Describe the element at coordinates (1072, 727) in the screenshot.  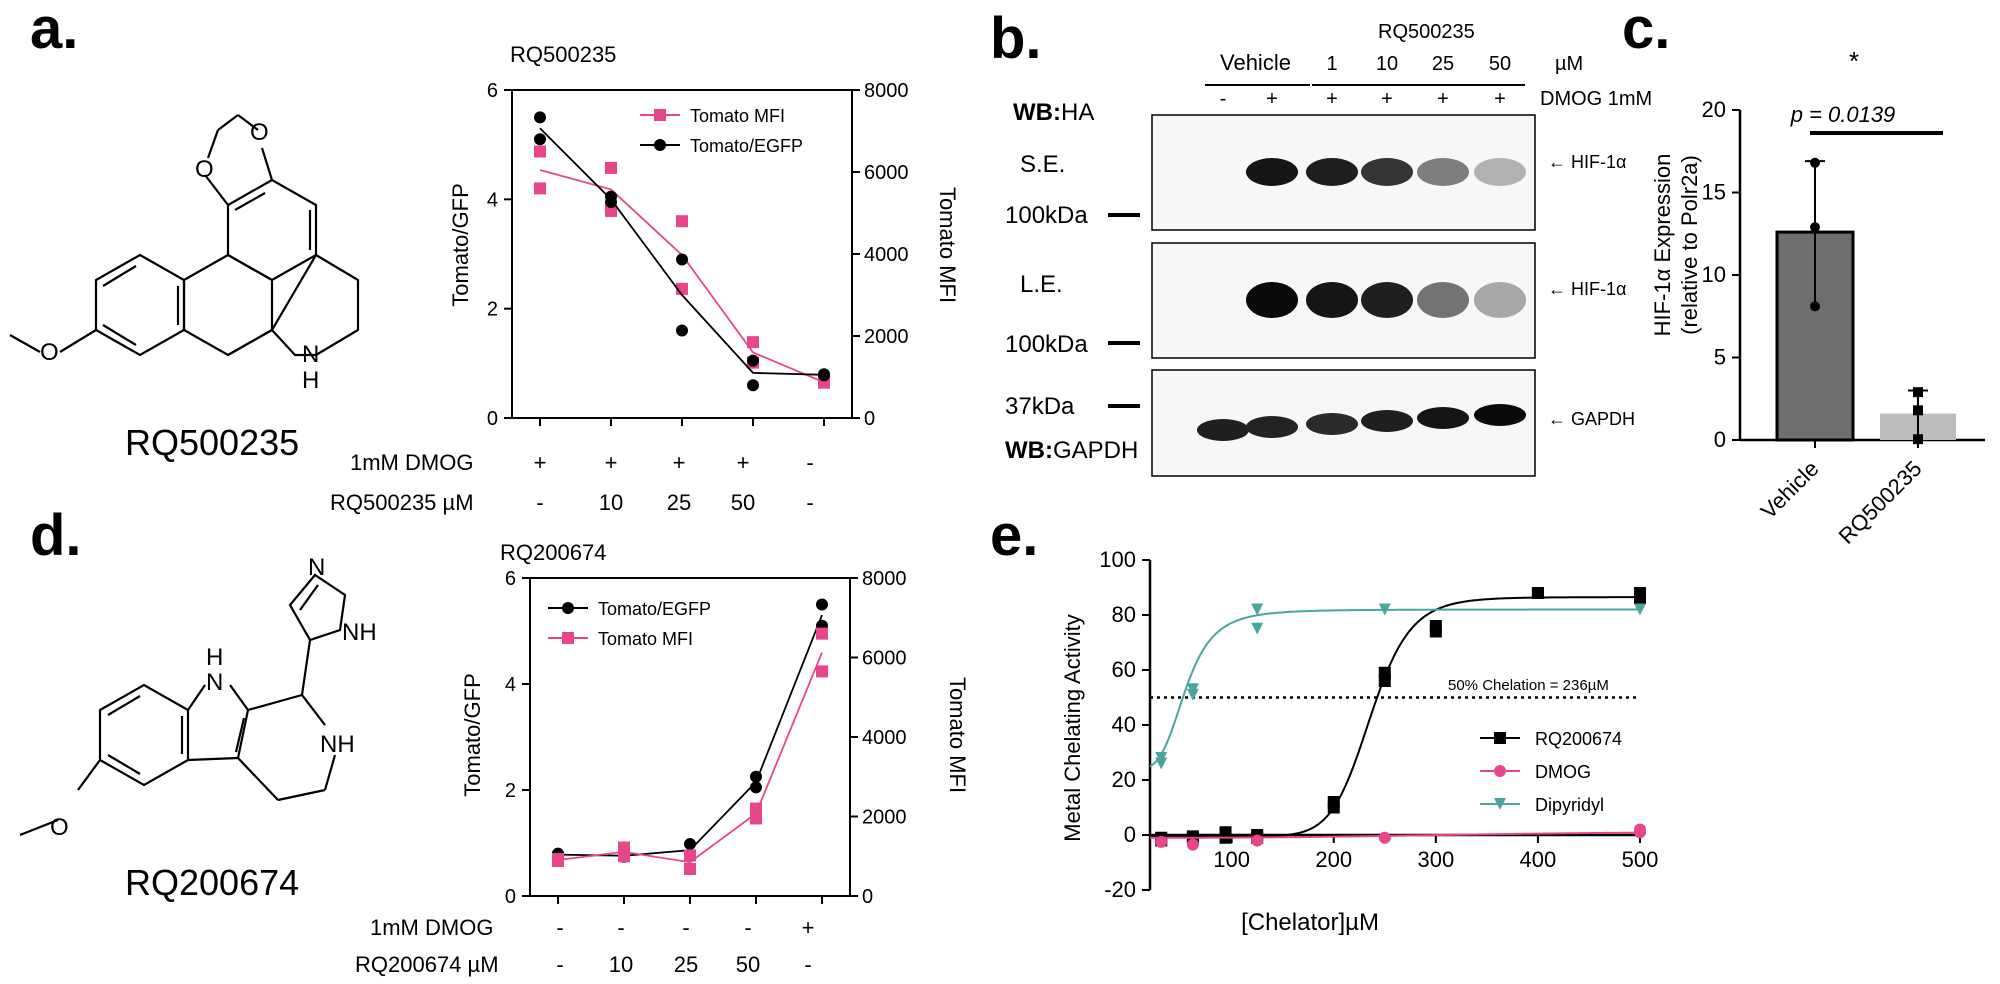
I see `chart-e-ylabel: Metal Chelating Activity` at that location.